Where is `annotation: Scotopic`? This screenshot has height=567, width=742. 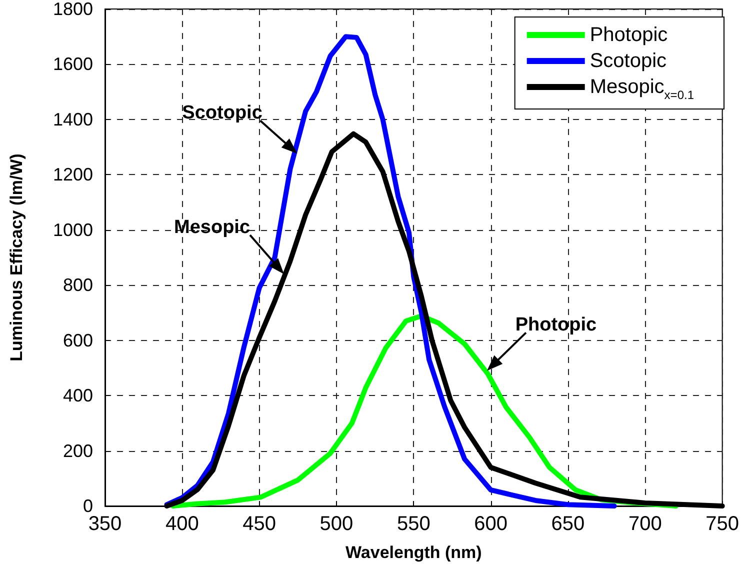
annotation: Scotopic is located at coordinates (222, 113).